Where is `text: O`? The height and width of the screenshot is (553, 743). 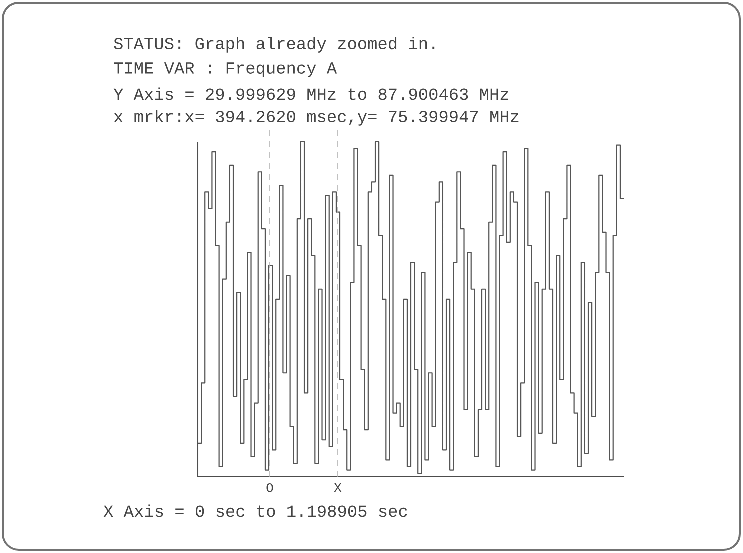
text: O is located at coordinates (270, 487).